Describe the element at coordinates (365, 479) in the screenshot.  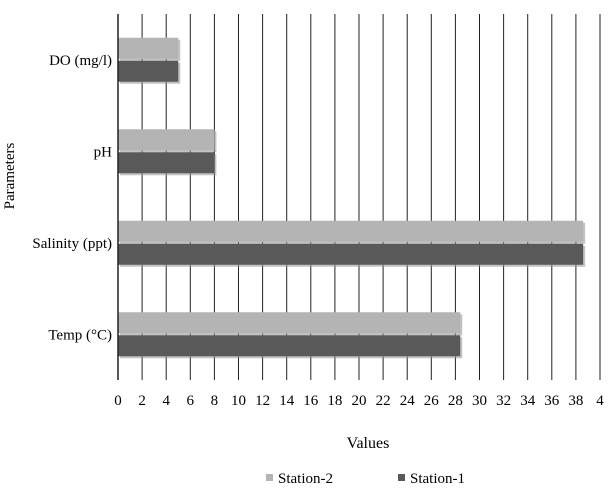
I see `legend: Station-2 Station-1` at that location.